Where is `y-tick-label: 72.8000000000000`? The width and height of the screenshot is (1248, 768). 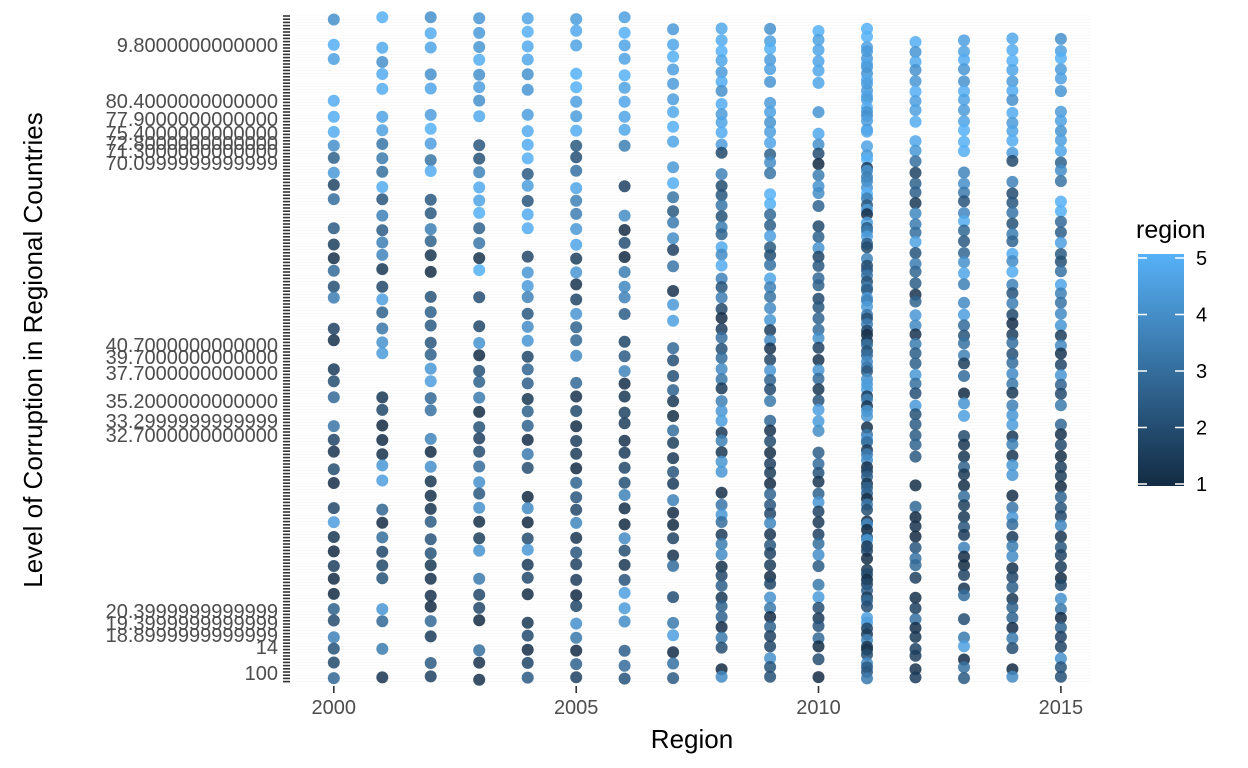 y-tick-label: 72.8000000000000 is located at coordinates (192, 144).